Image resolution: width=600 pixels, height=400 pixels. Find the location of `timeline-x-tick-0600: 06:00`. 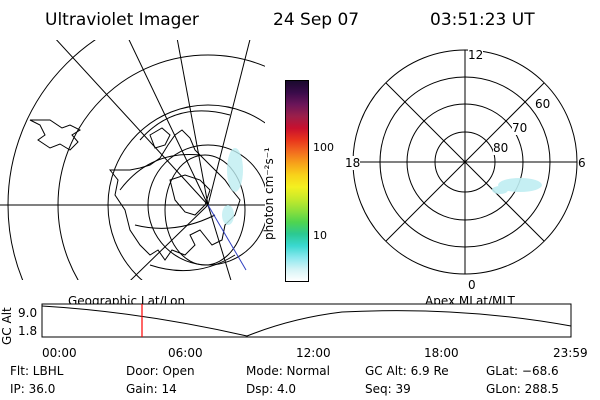

timeline-x-tick-0600: 06:00 is located at coordinates (185, 353).